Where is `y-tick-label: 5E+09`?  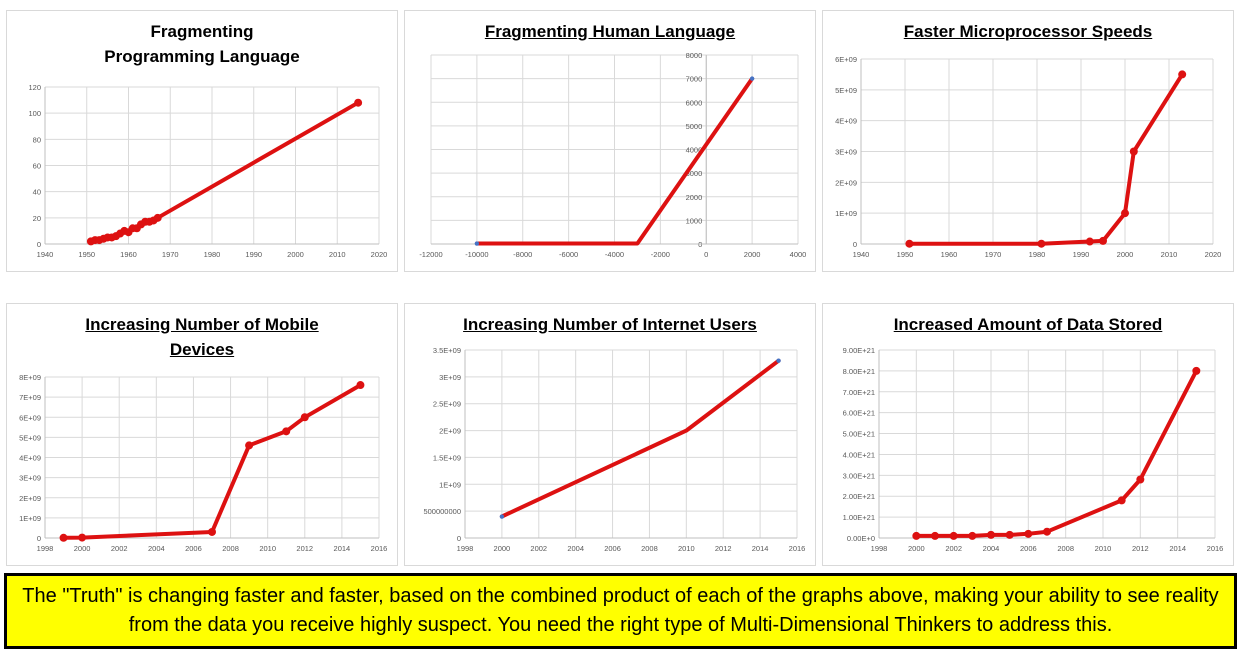
y-tick-label: 5E+09 is located at coordinates (846, 90).